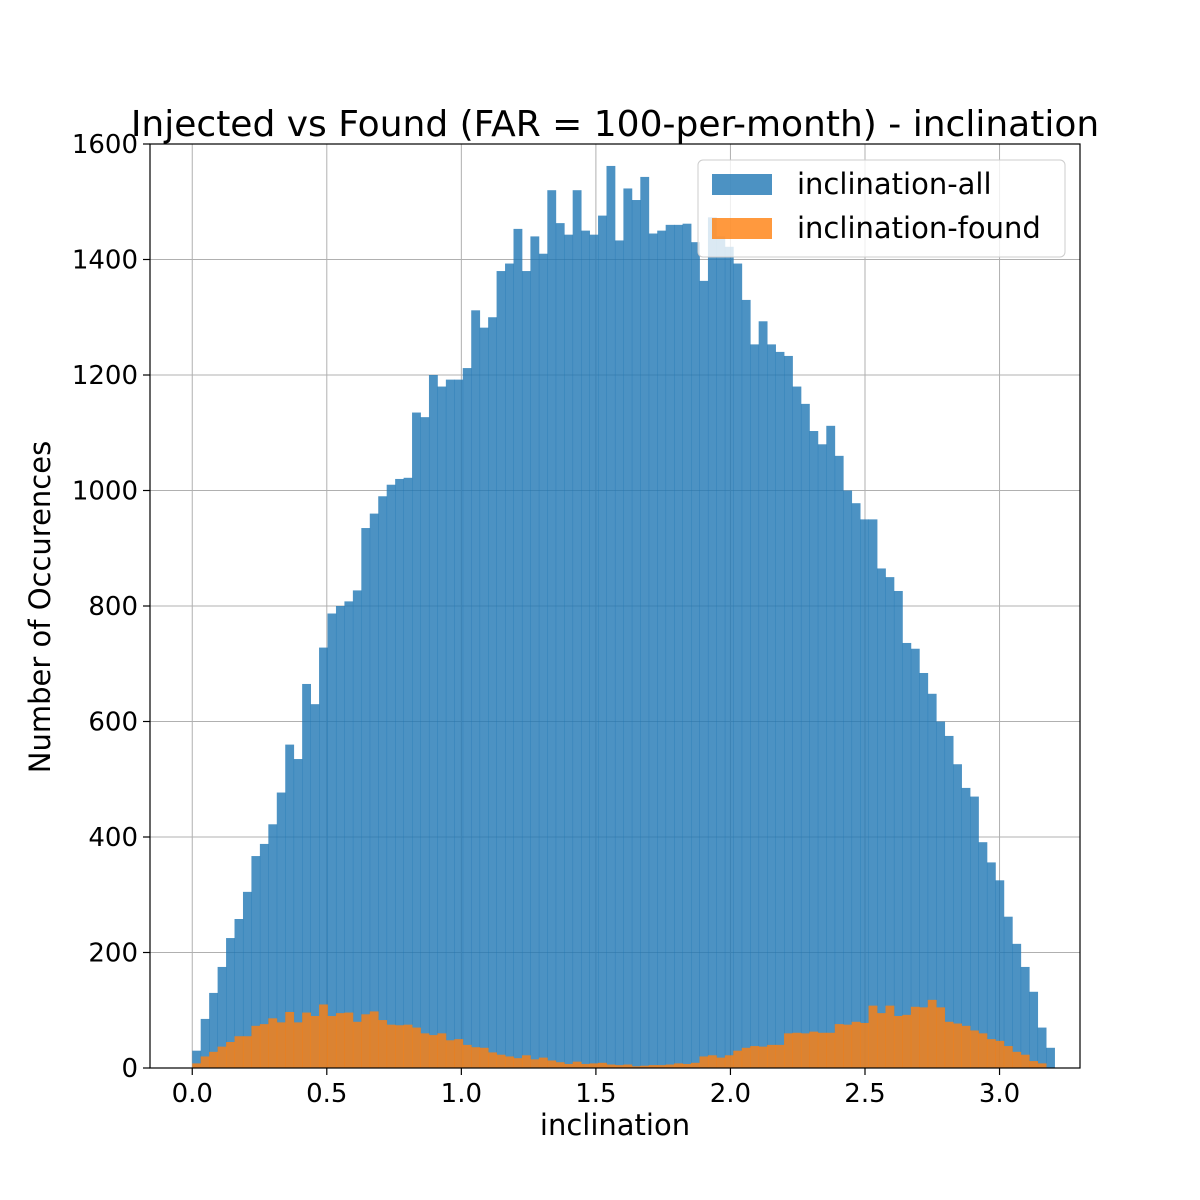 This screenshot has height=1200, width=1200. Describe the element at coordinates (113, 954) in the screenshot. I see `y-tick-label: 200` at that location.